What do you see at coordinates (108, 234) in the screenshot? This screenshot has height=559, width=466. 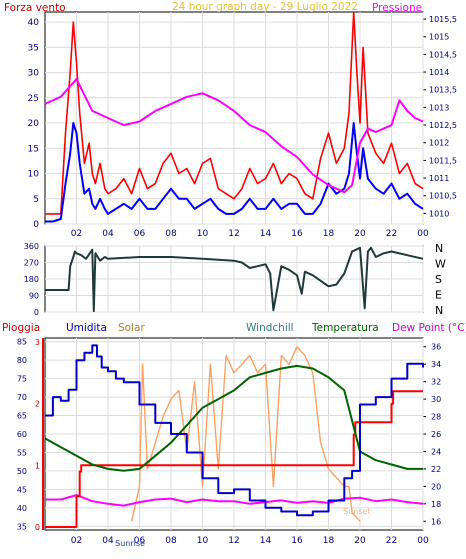 I see `wind-x-tick-label: 04` at bounding box center [108, 234].